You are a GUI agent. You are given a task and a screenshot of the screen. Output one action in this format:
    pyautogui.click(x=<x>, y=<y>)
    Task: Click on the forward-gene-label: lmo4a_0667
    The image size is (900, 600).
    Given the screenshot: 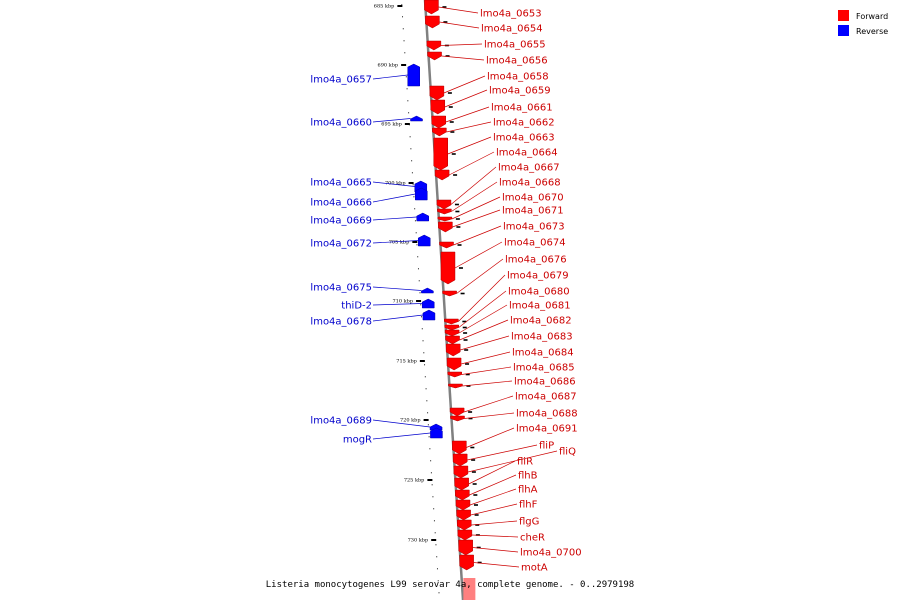 What is the action you would take?
    pyautogui.click(x=529, y=168)
    